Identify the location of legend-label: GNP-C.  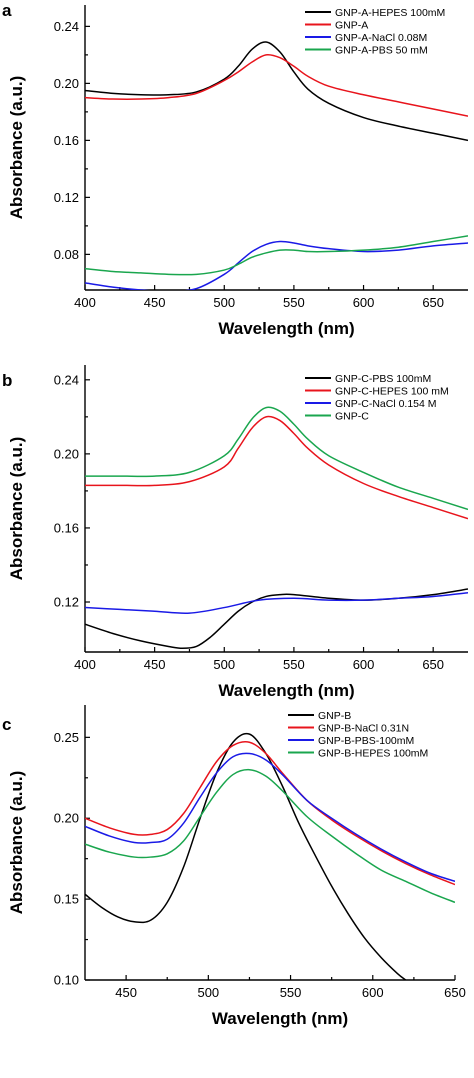
(352, 416).